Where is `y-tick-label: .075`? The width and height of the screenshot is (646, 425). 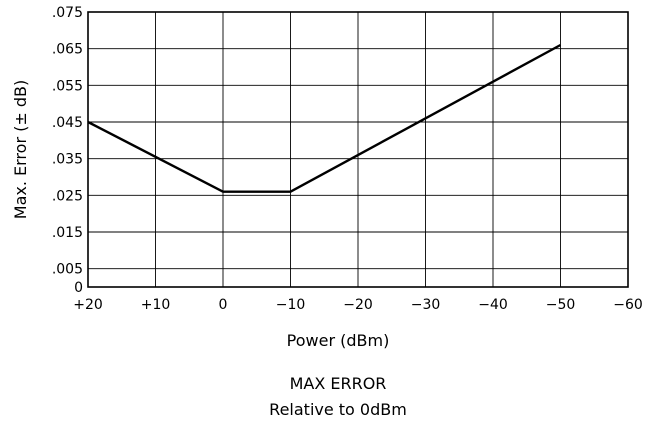 y-tick-label: .075 is located at coordinates (67, 13).